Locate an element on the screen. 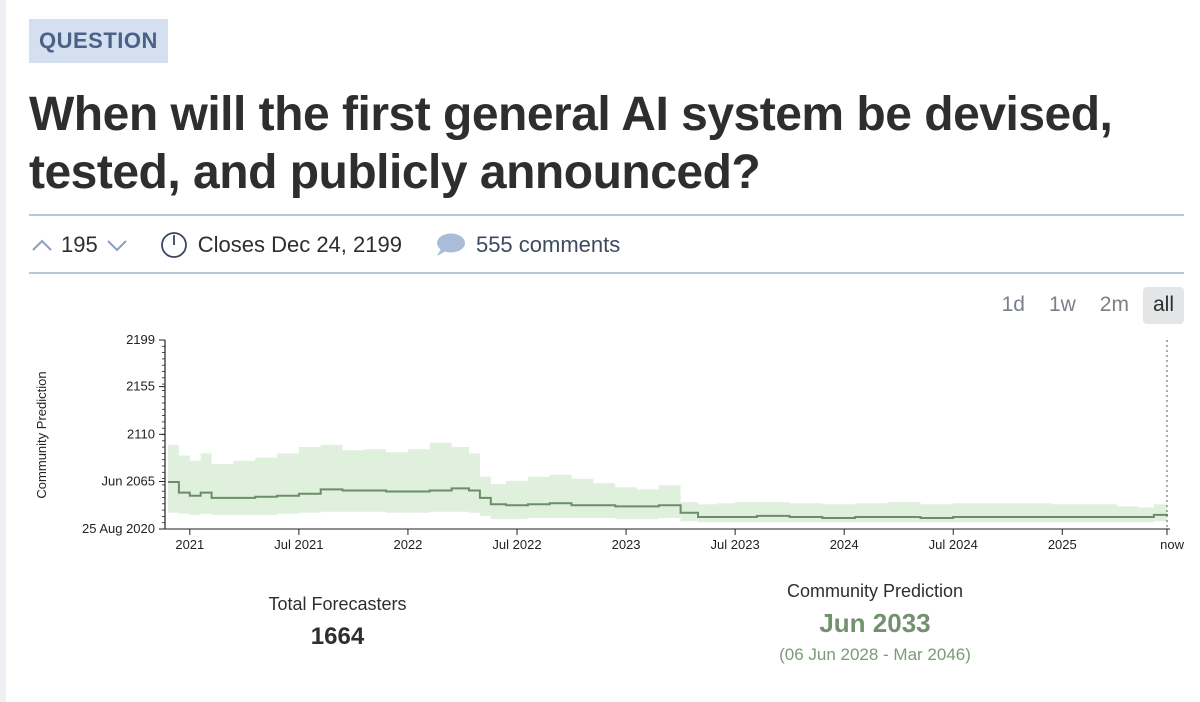 The width and height of the screenshot is (1200, 702). time-range-selector: 1d 1w 2m all is located at coordinates (1088, 305).